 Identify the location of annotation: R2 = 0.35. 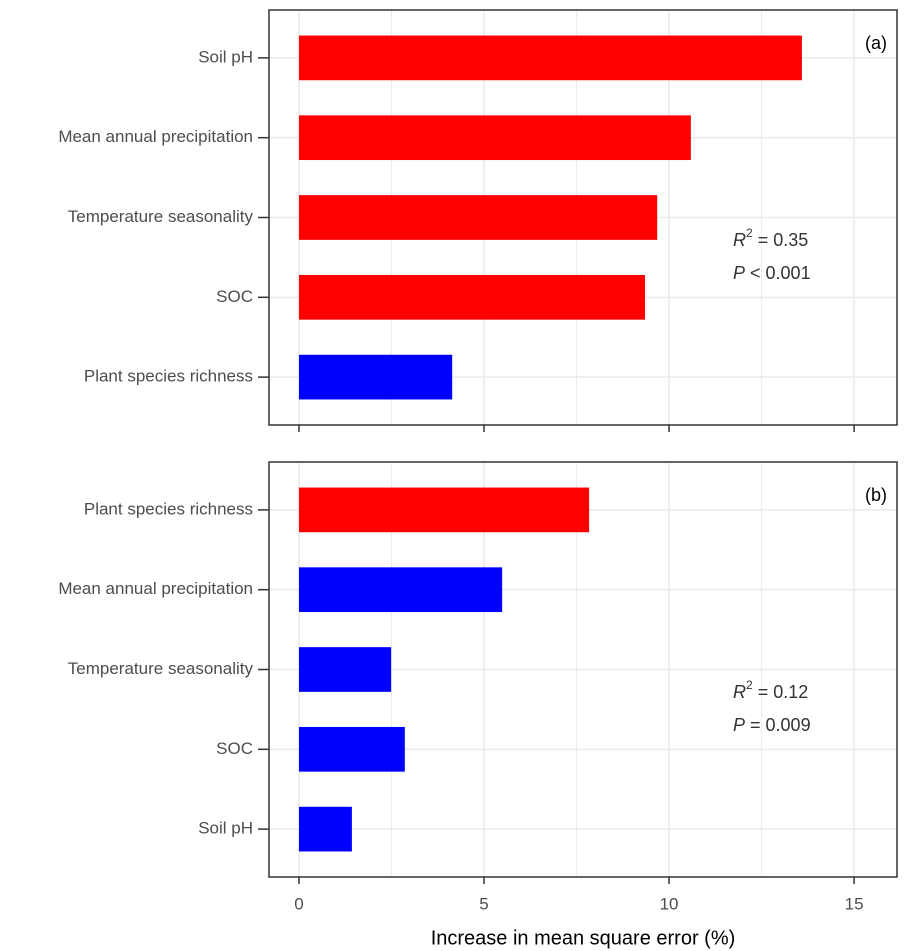
(770, 238).